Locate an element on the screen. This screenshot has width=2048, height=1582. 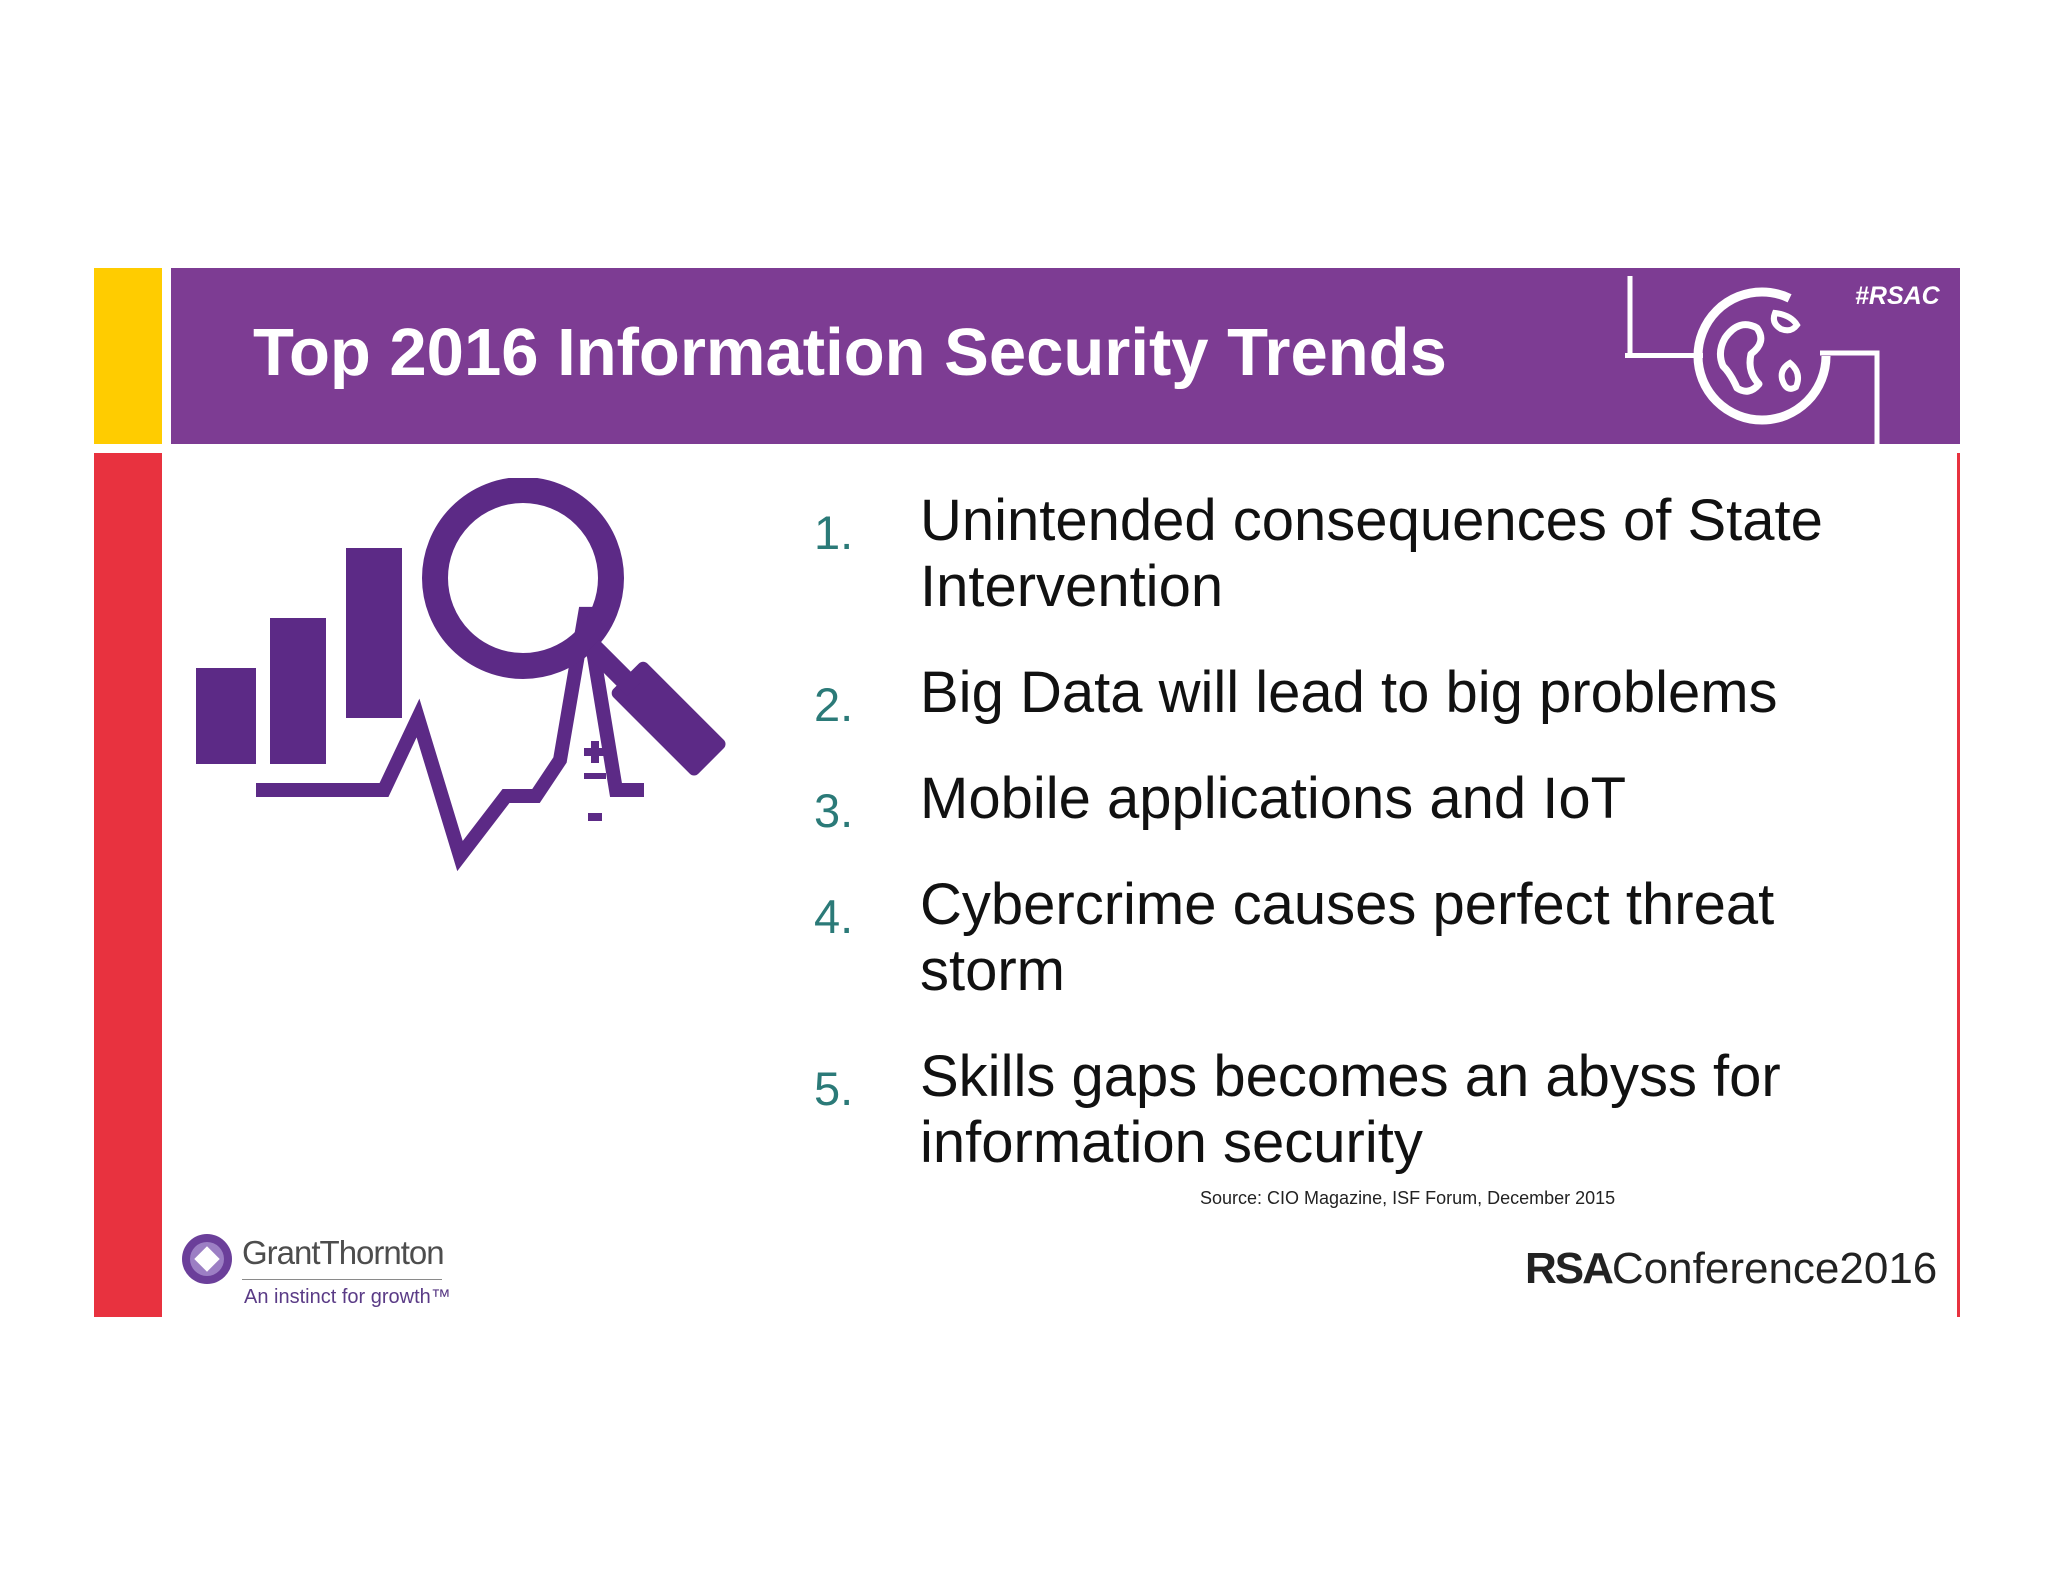
item-text: Mobile applications and IoT is located at coordinates (1273, 798).